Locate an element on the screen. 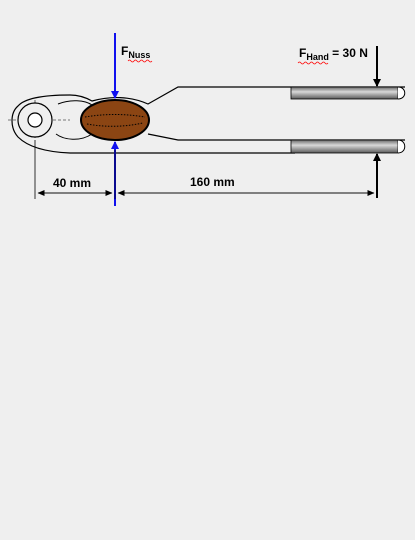  nut-seam-bottom is located at coordinates (115, 124).